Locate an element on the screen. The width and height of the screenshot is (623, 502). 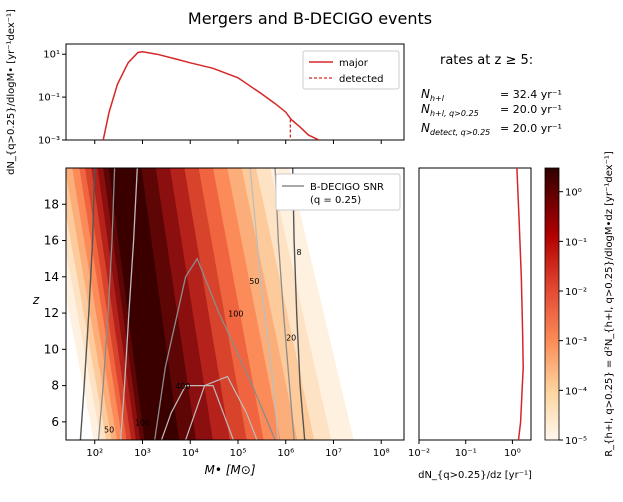
main-xtick-label: 10⁸ is located at coordinates (381, 453).